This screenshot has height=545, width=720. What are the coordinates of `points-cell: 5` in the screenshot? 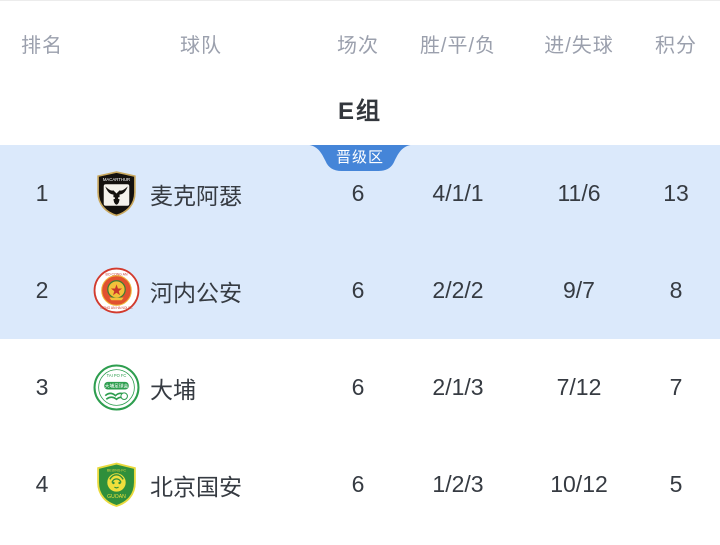 It's located at (676, 484).